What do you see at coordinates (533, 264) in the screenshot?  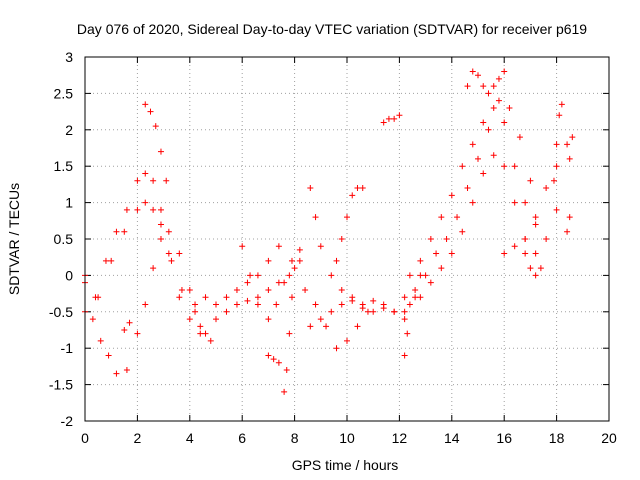 I see `series-track-v` at bounding box center [533, 264].